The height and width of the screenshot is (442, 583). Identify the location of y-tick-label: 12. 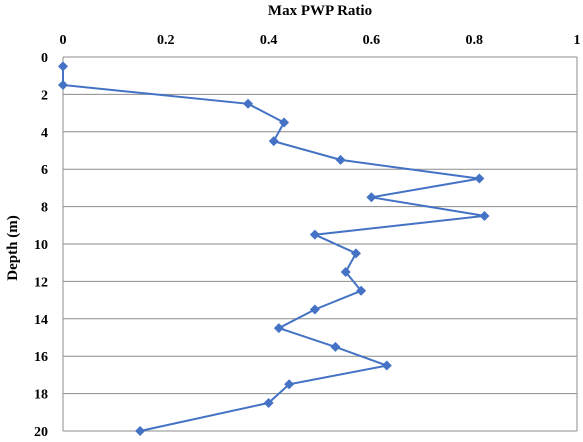
(41, 282).